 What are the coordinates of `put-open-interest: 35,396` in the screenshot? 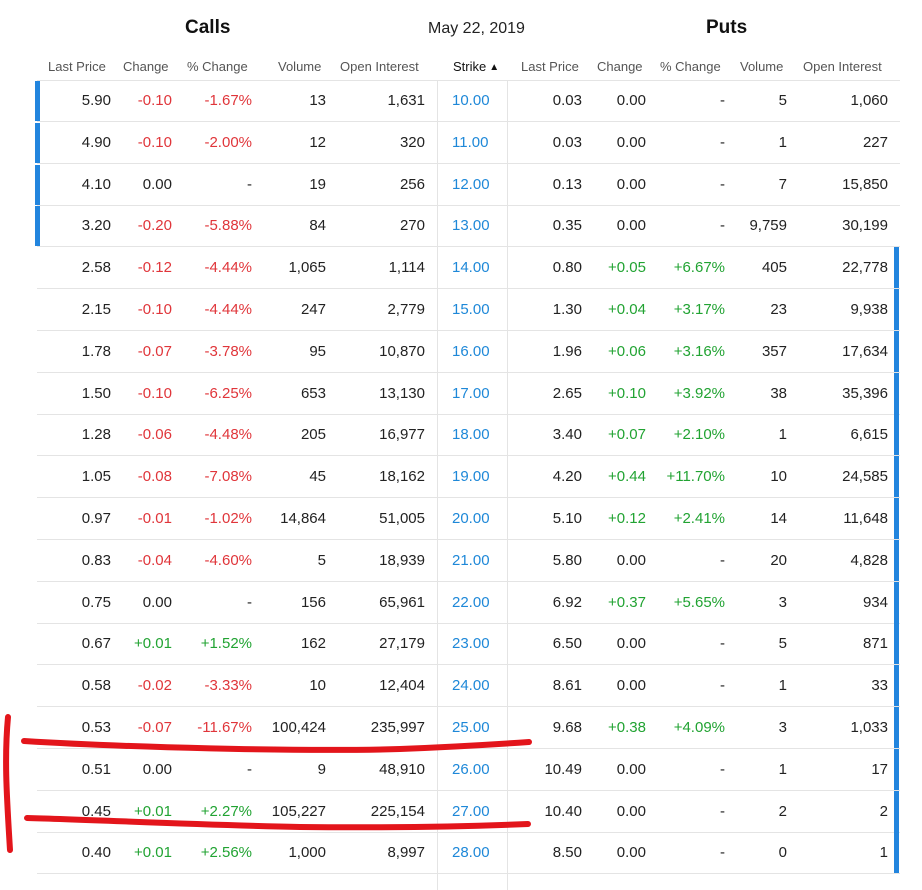 It's located at (865, 393).